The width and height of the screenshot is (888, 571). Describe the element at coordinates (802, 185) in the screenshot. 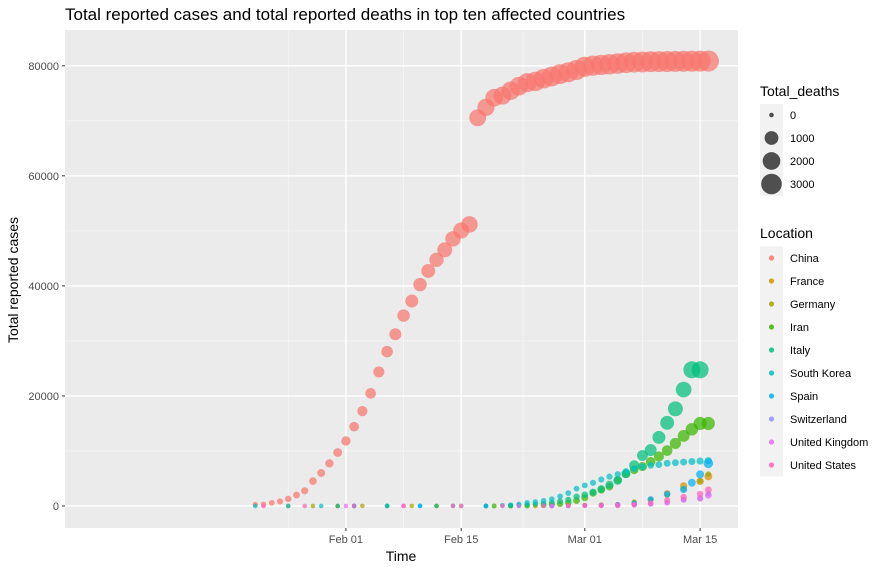

I see `size-legend-label: 3000` at that location.